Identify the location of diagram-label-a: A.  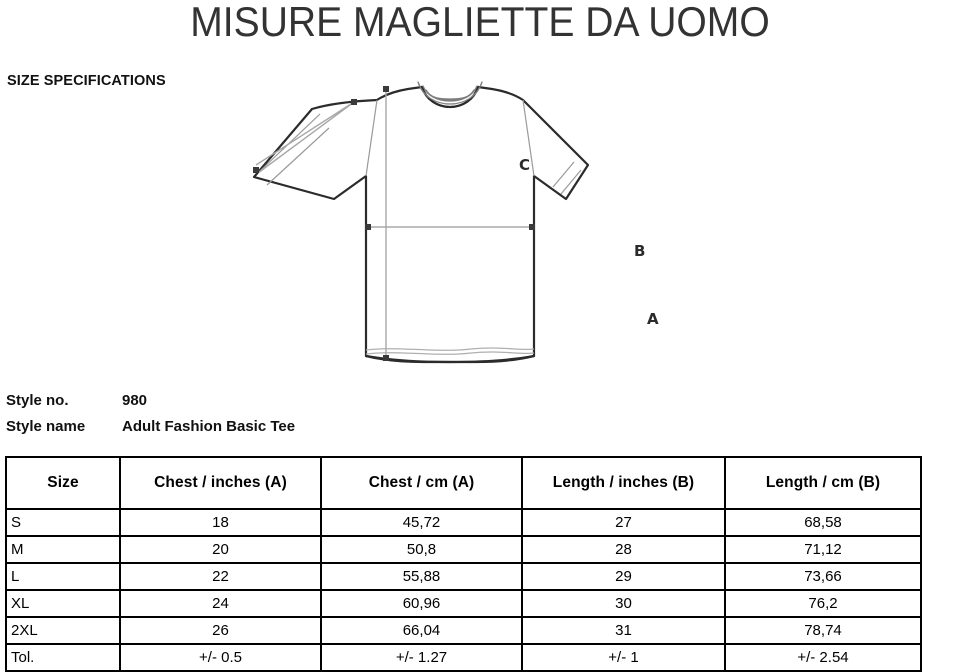
(653, 319).